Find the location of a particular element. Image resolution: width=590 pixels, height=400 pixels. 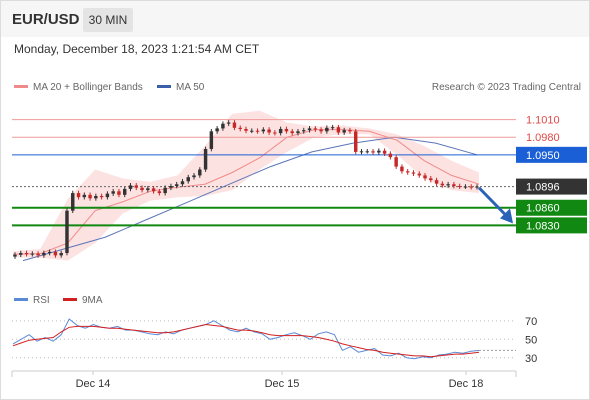

level-label-1.0950: 1.0950 is located at coordinates (543, 156).